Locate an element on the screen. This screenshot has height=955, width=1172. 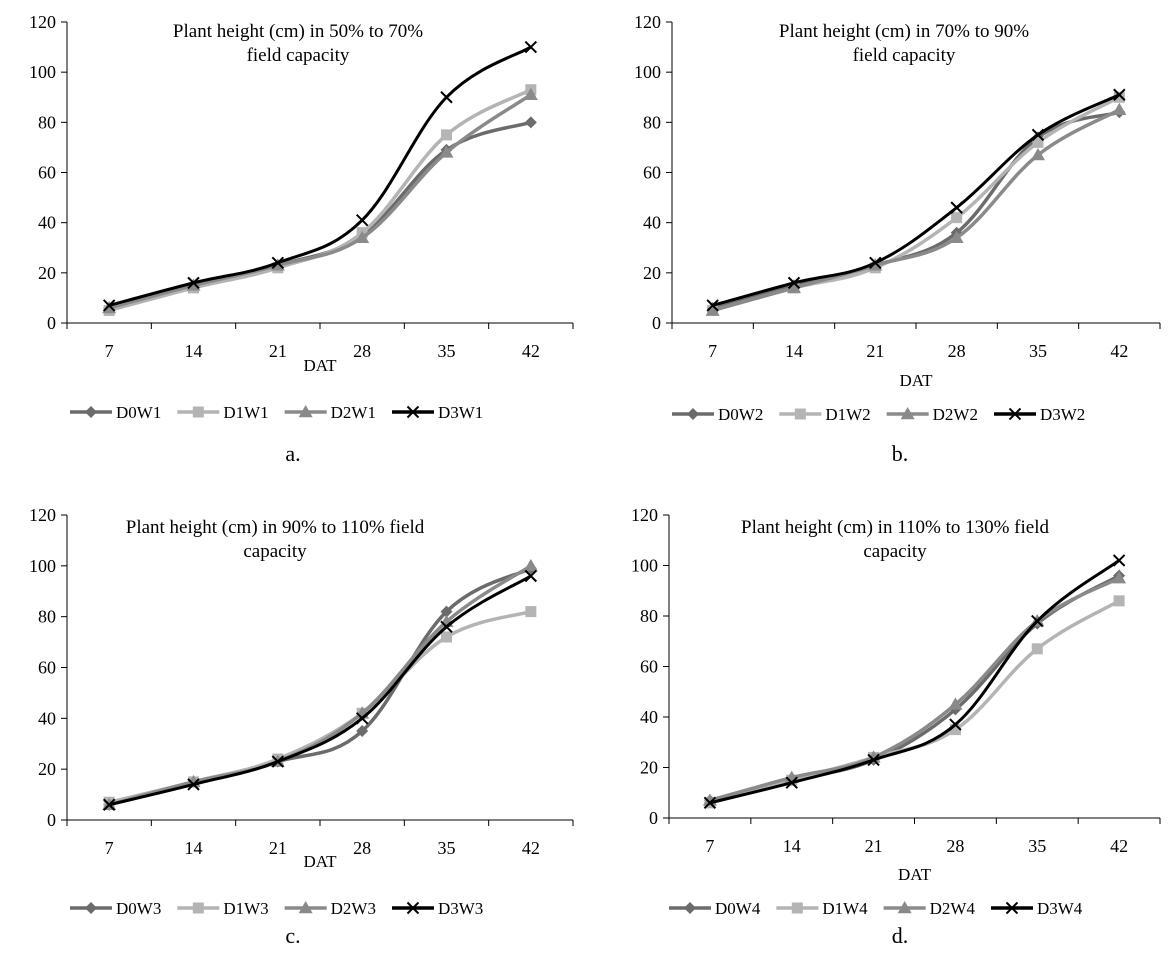
legend-swatch-marker-D3W3 is located at coordinates (413, 908).